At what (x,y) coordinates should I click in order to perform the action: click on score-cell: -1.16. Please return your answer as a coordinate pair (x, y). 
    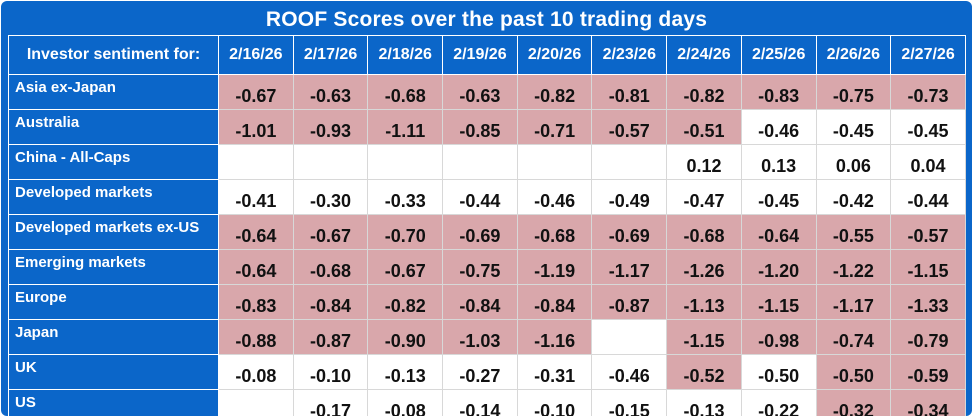
    Looking at the image, I should click on (554, 337).